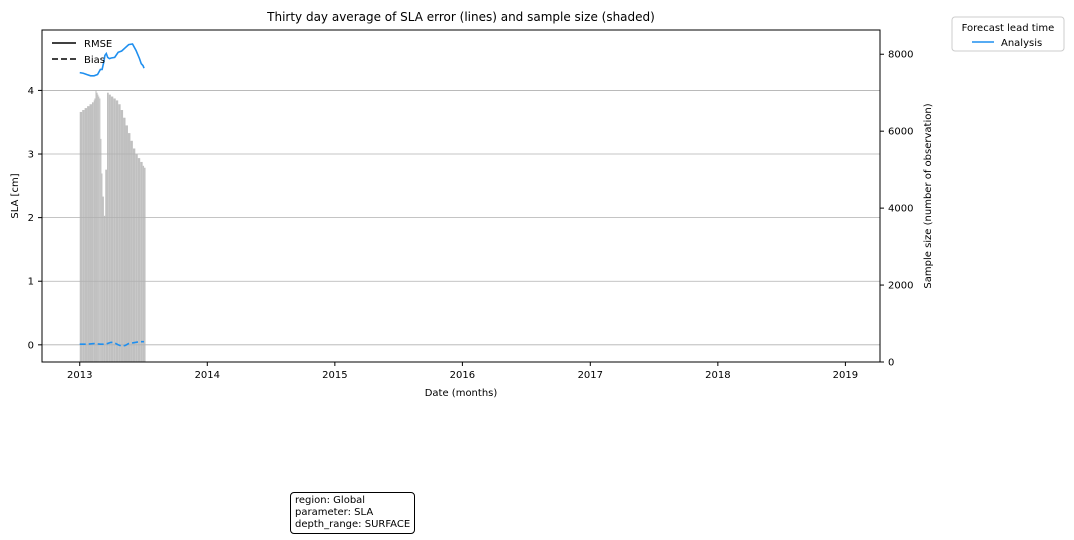 This screenshot has width=1074, height=540. What do you see at coordinates (82, 52) in the screenshot?
I see `style-legend: RMSE Bias` at bounding box center [82, 52].